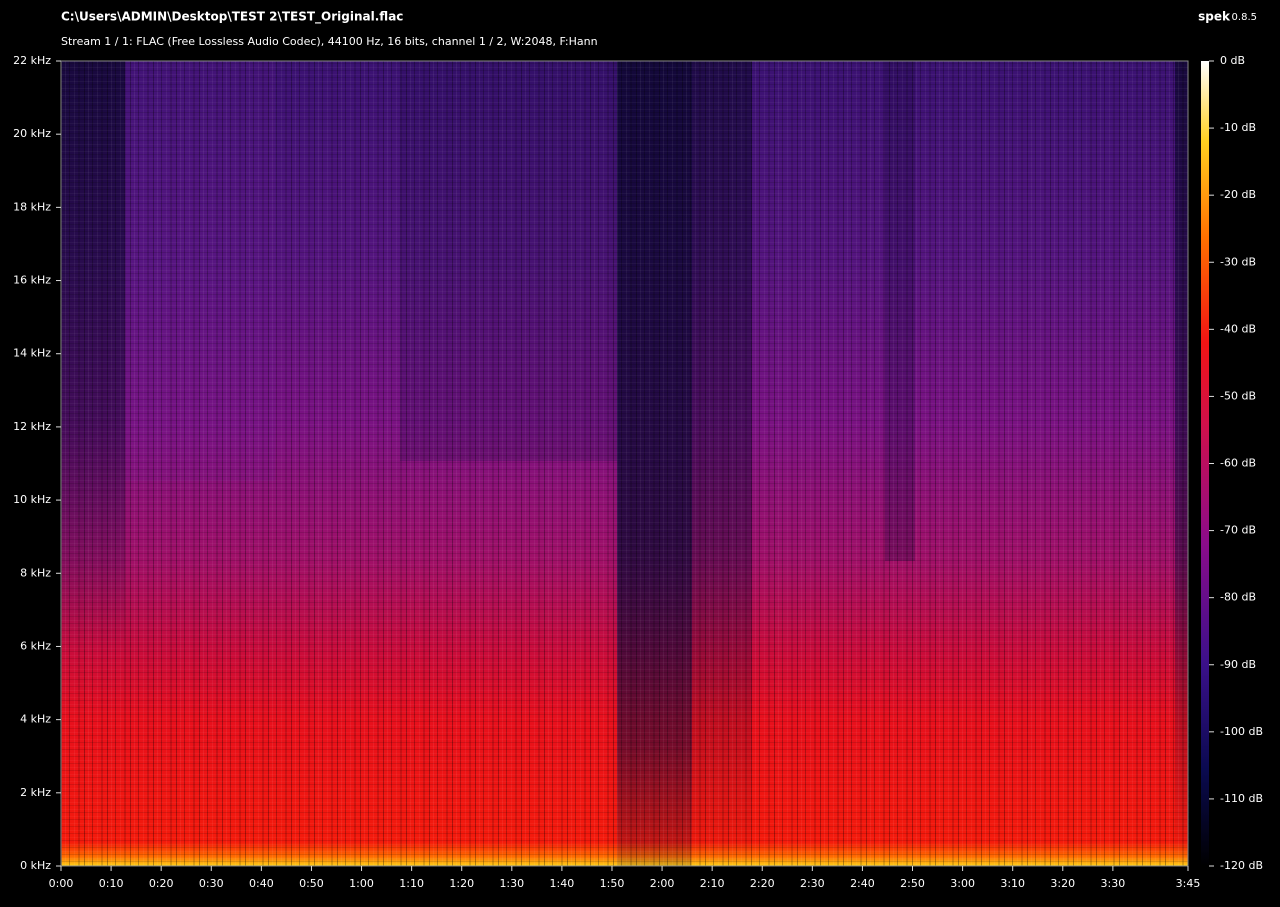 Image resolution: width=1280 pixels, height=907 pixels. What do you see at coordinates (32, 426) in the screenshot?
I see `y-tick-label: 12 kHz` at bounding box center [32, 426].